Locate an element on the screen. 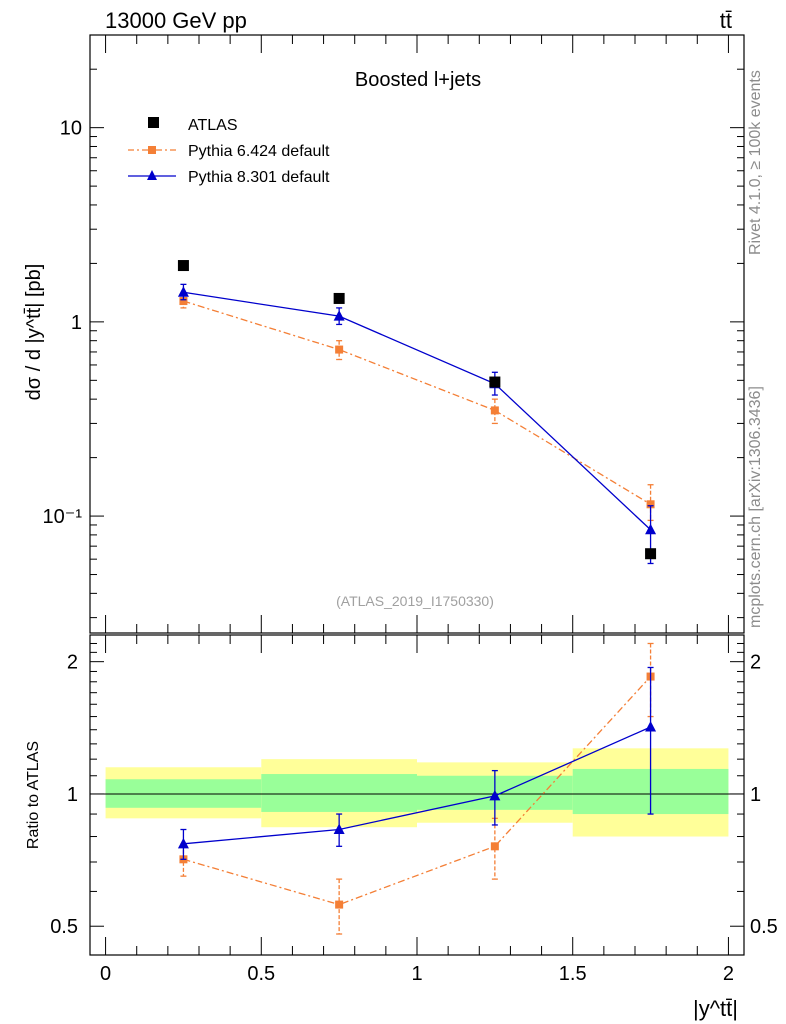 The height and width of the screenshot is (1024, 786). x-axis-label: |y^tt̄| is located at coordinates (715, 1008).